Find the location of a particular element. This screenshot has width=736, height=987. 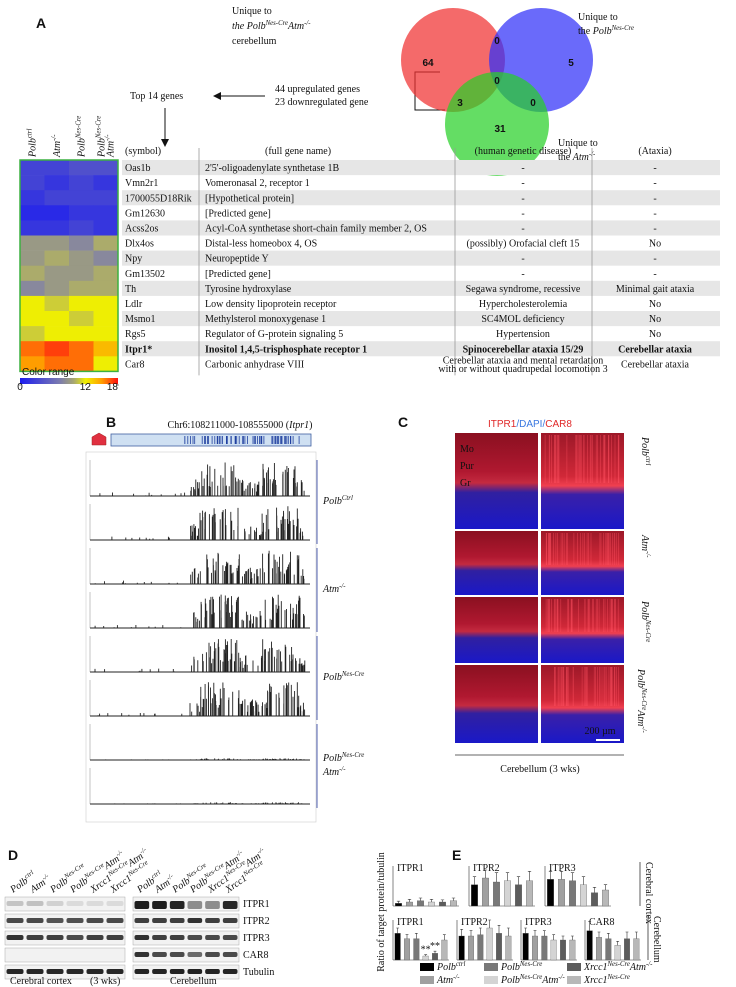

text-part: cerebellum is located at coordinates (254, 41).